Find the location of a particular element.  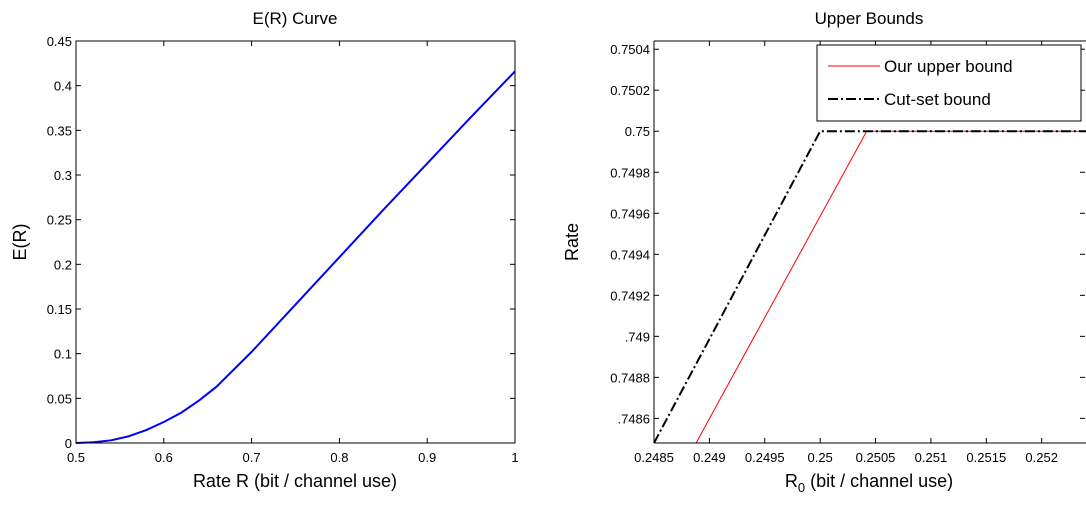

x-axis-label: Rate R (bit / channel use) is located at coordinates (295, 481).